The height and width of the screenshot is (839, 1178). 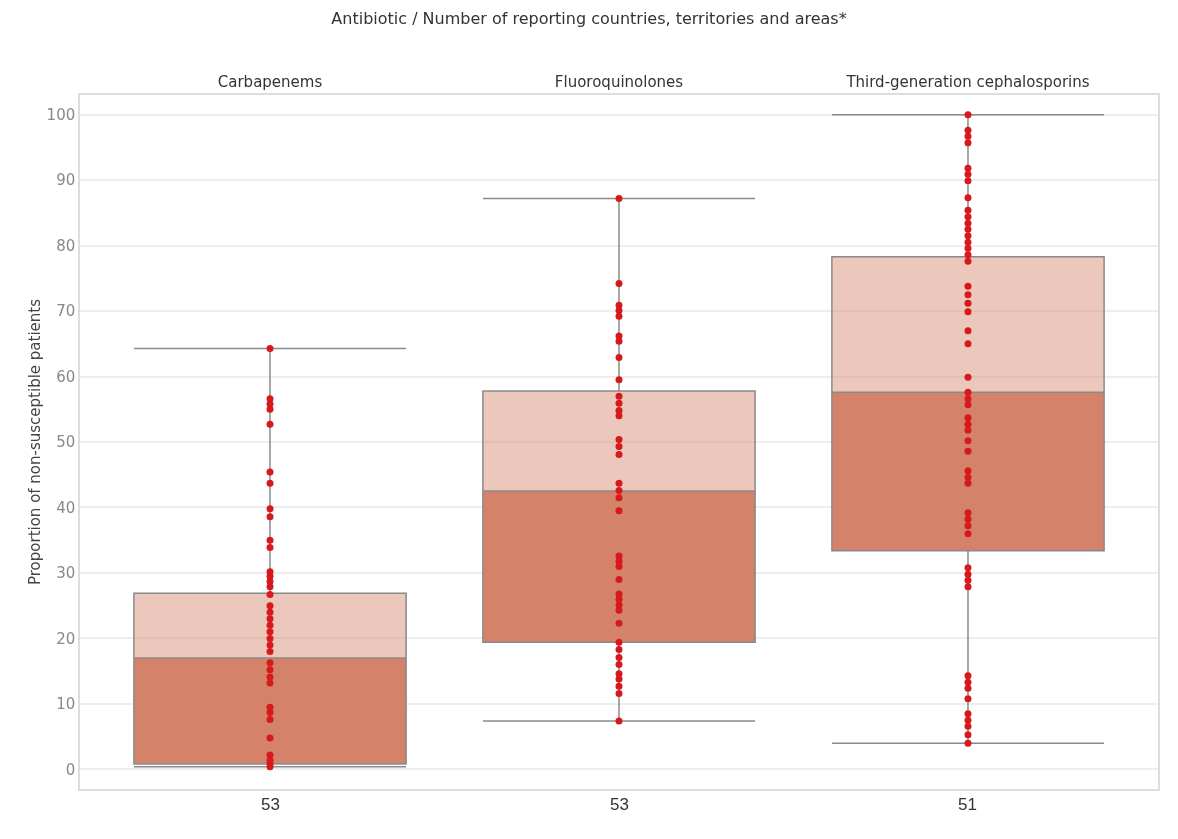 What do you see at coordinates (270, 82) in the screenshot?
I see `x-tick-label: Carbapenems` at bounding box center [270, 82].